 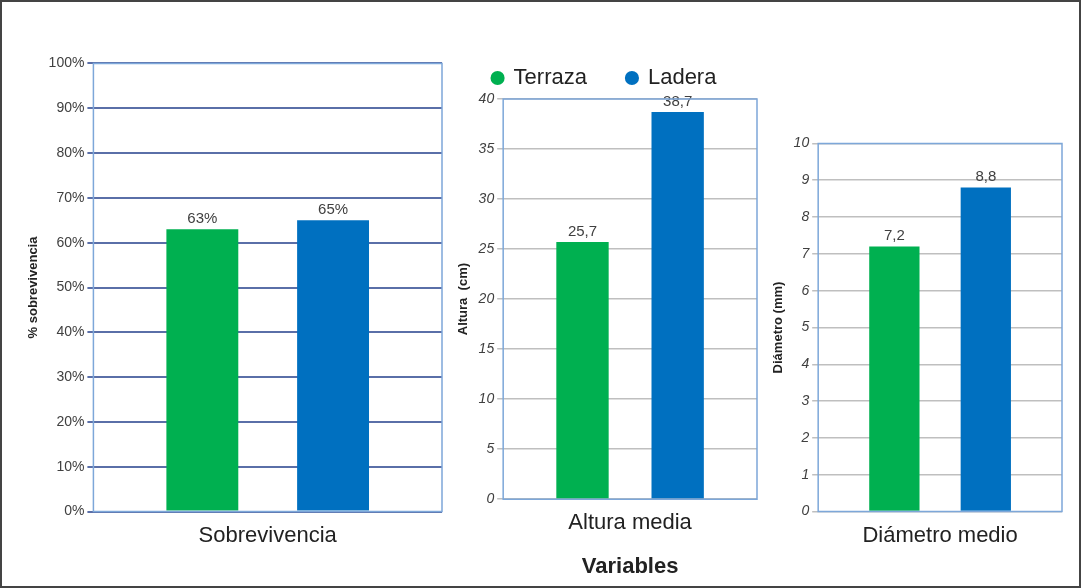 I want to click on y-tick-label: 2, so click(x=805, y=436).